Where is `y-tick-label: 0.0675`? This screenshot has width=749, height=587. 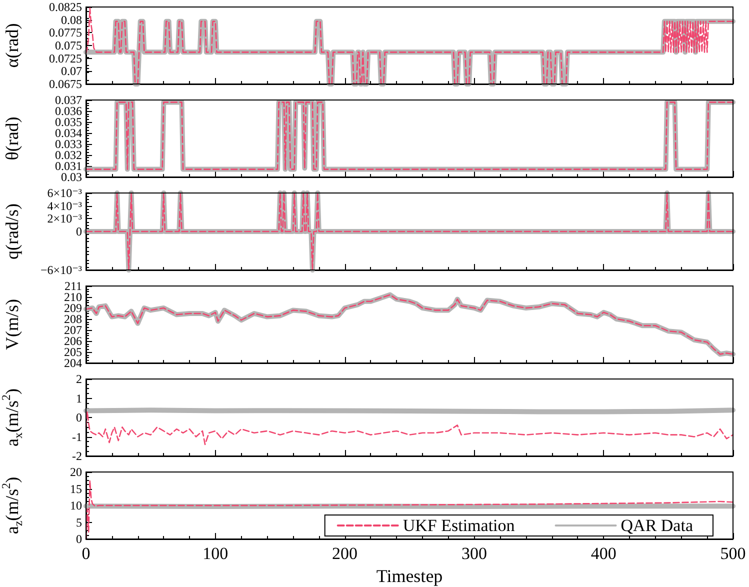
y-tick-label: 0.0675 is located at coordinates (65, 84).